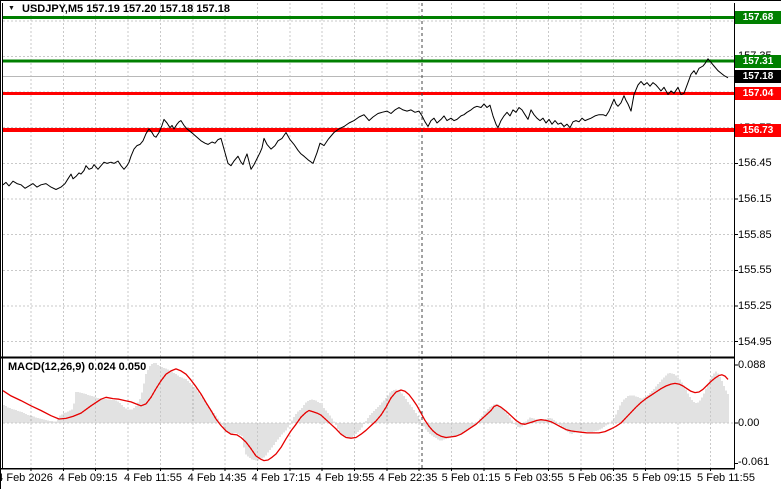 This screenshot has height=489, width=781. Describe the element at coordinates (11, 8) in the screenshot. I see `symbol-dropdown-icon: ▼` at that location.